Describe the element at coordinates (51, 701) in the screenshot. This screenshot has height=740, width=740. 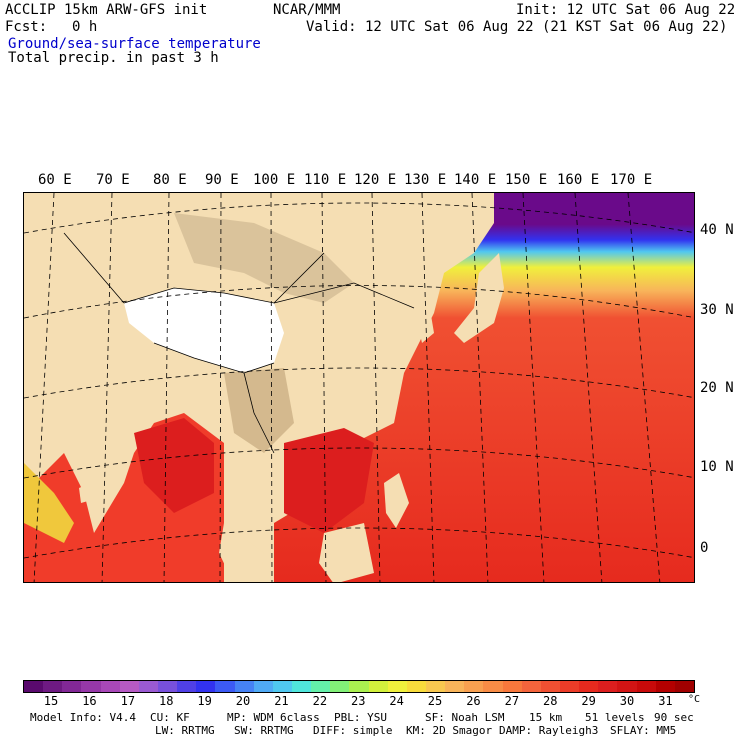
I see `colorbar-tick-label: 15` at that location.